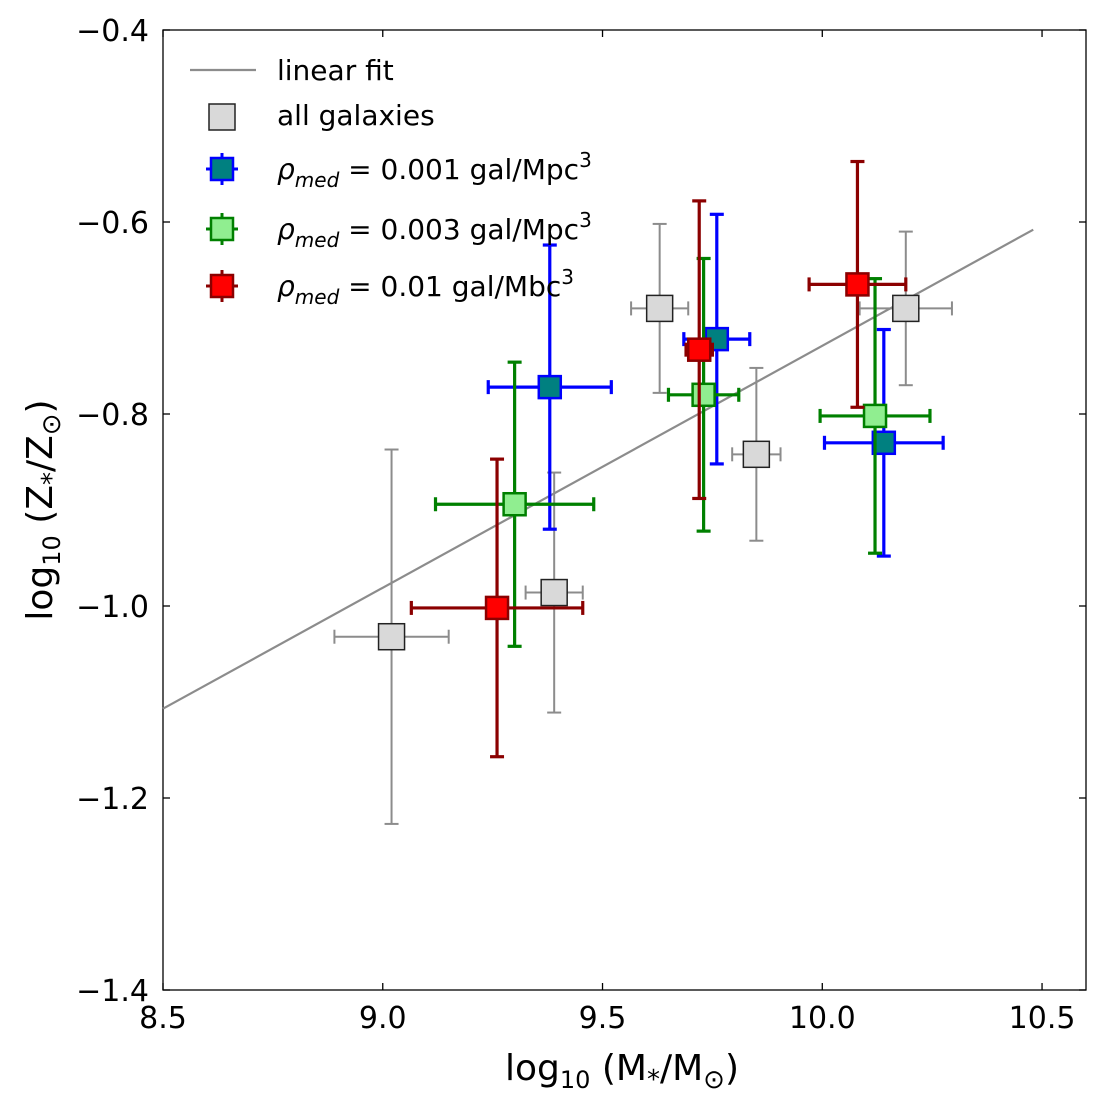  I want to click on x-axis-label: log10 (M*/M⊙), so click(622, 1071).